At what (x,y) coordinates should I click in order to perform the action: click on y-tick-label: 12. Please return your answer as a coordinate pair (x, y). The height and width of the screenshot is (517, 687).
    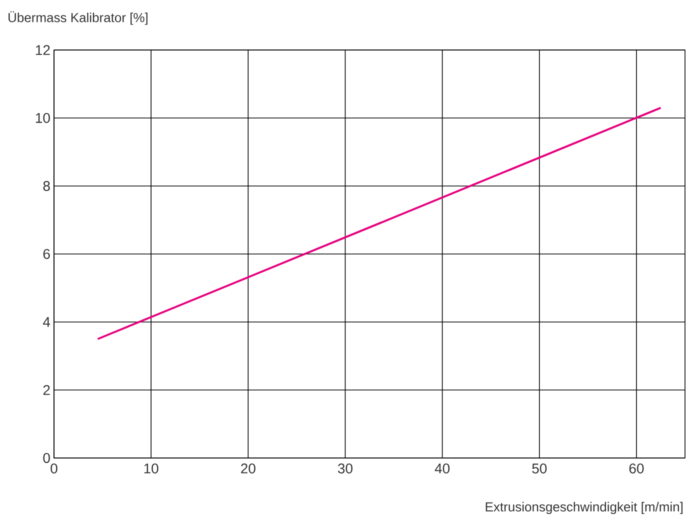
    Looking at the image, I should click on (43, 49).